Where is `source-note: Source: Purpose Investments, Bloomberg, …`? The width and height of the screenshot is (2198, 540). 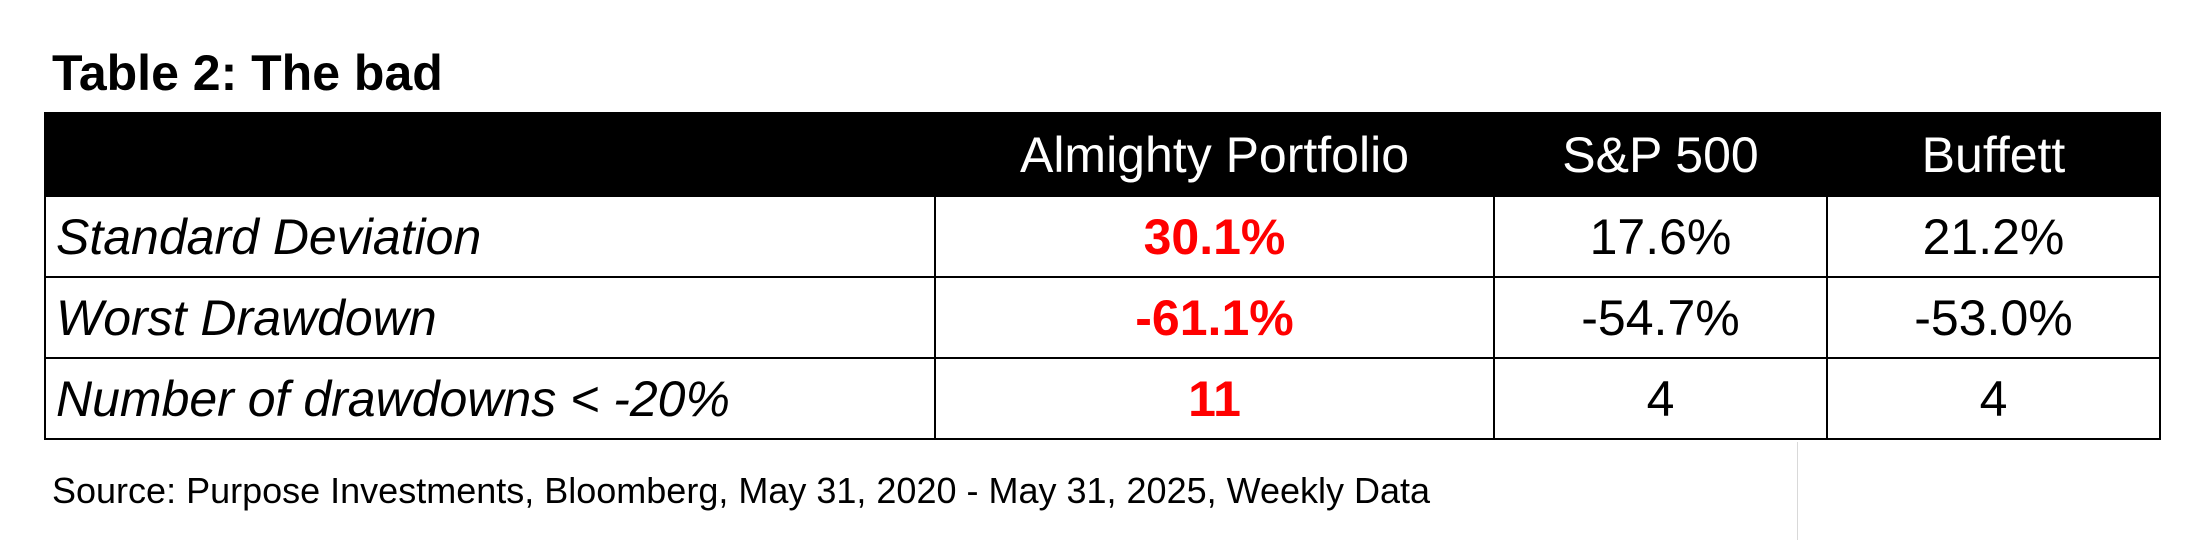 source-note: Source: Purpose Investments, Bloomberg, … is located at coordinates (741, 490).